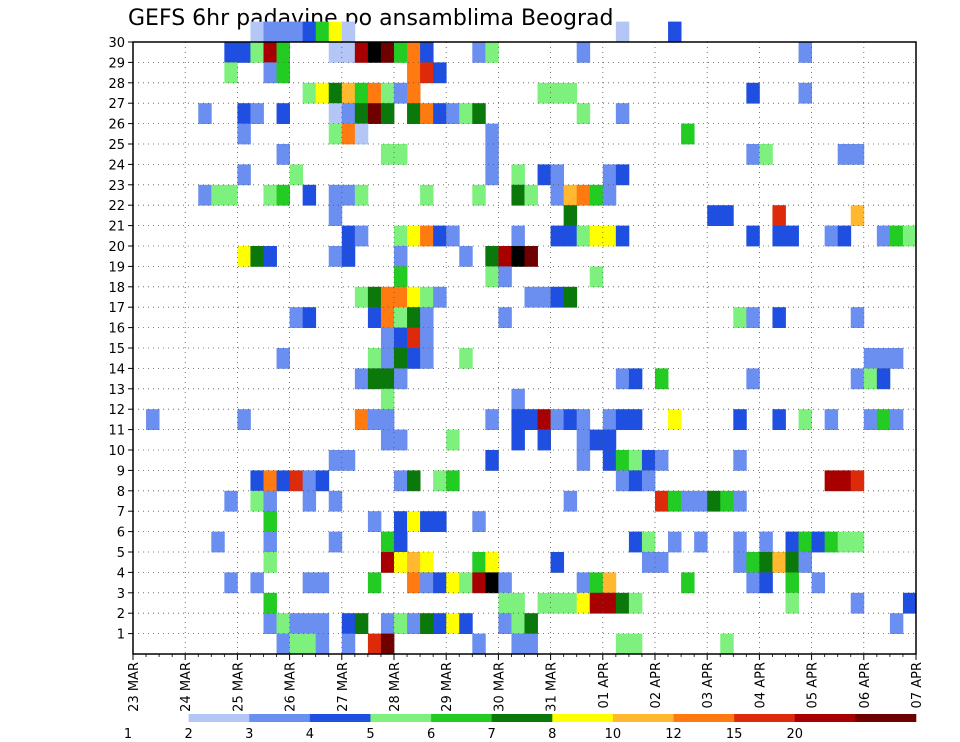 This screenshot has width=960, height=742. I want to click on x-tick-label: 01 APR, so click(604, 685).